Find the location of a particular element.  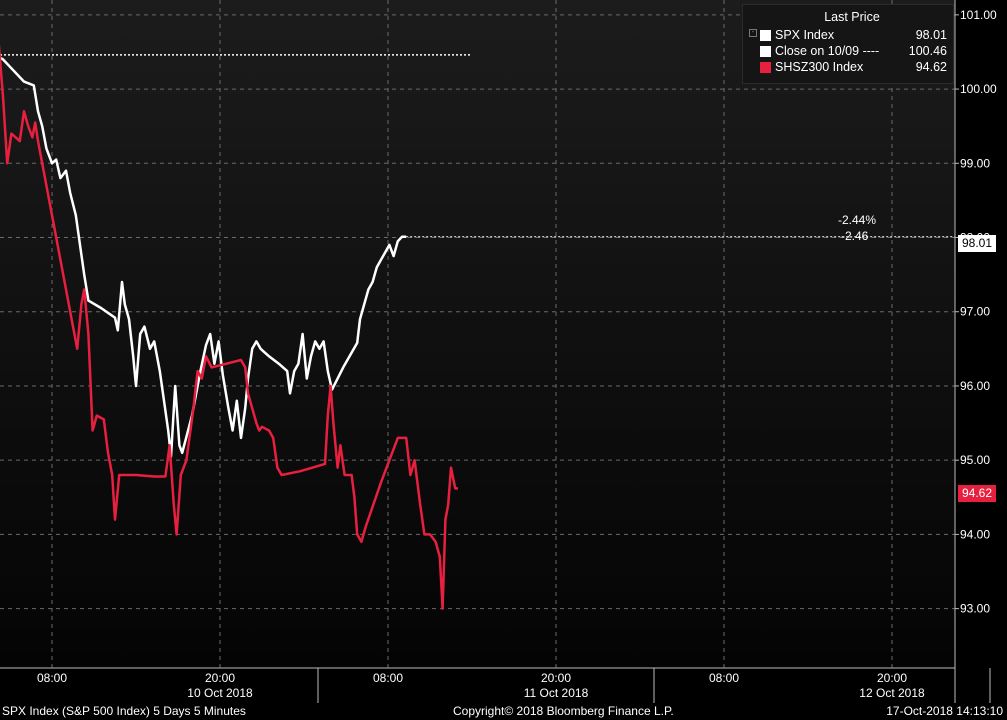

y-tick-label: 96.00 is located at coordinates (975, 386).